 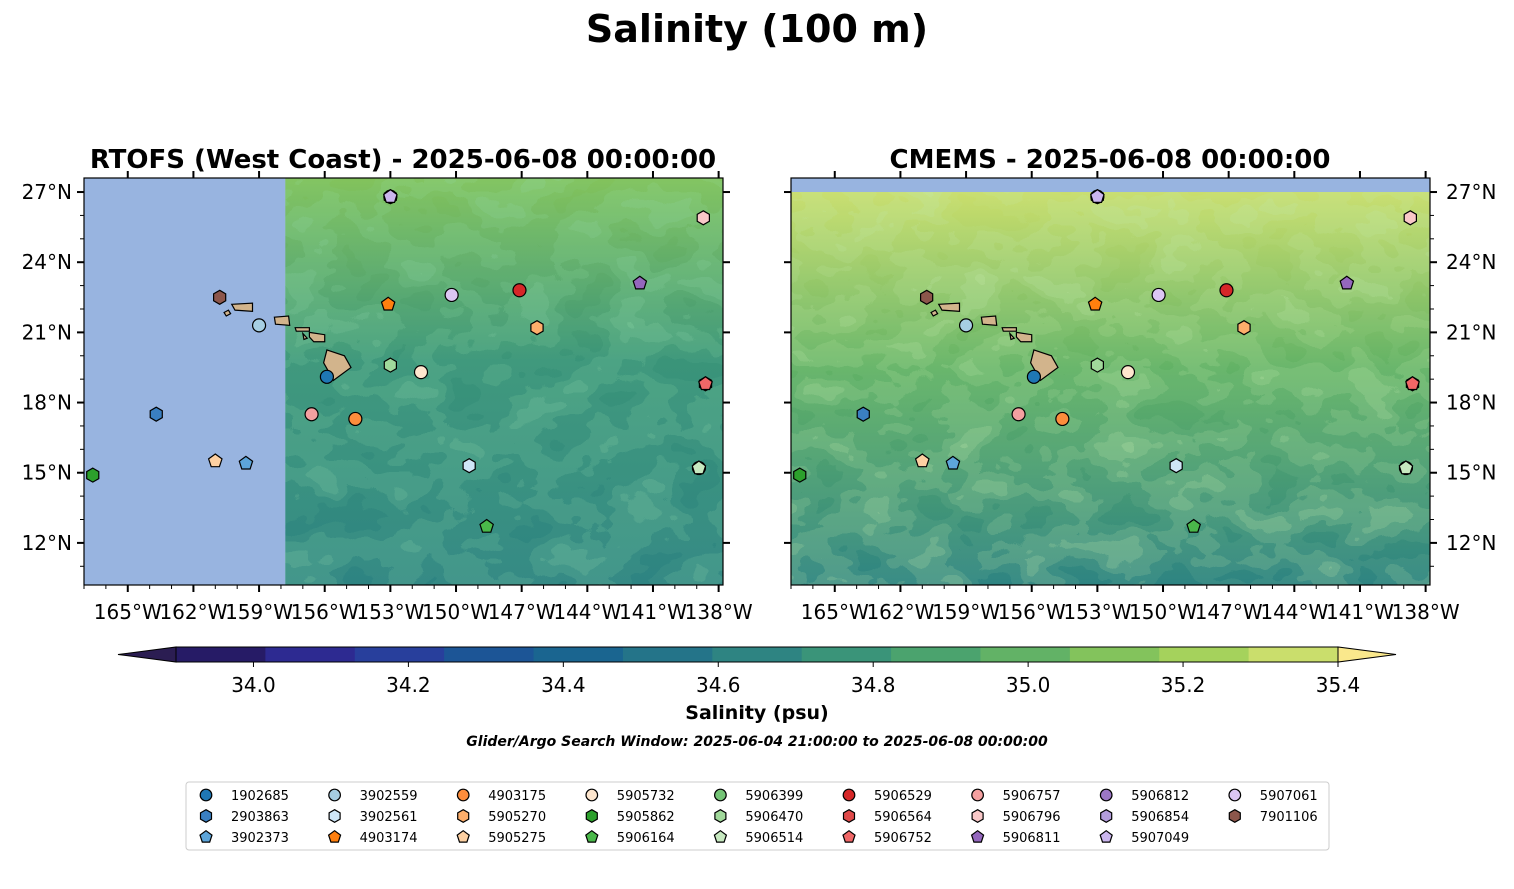 I want to click on colorbar-extend-low, so click(x=147, y=654).